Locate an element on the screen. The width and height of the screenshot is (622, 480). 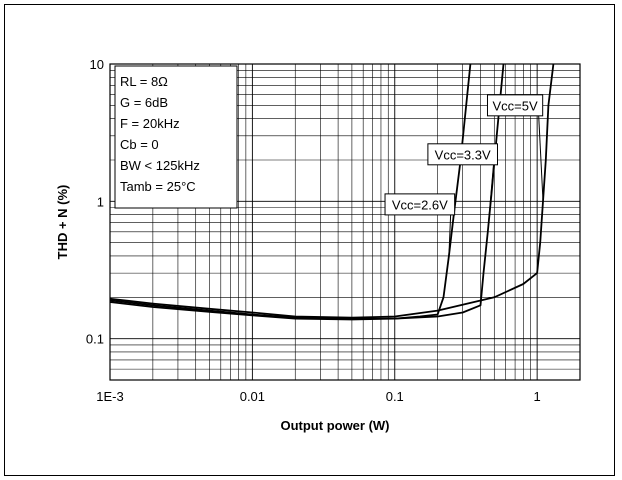
condition-text: F = 20kHz is located at coordinates (150, 123).